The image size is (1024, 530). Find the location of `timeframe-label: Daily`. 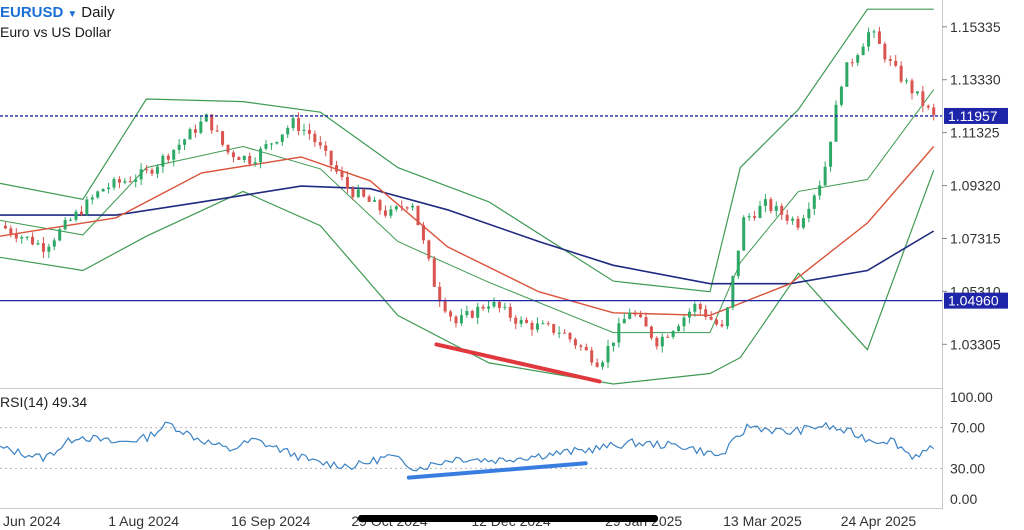

timeframe-label: Daily is located at coordinates (98, 12).